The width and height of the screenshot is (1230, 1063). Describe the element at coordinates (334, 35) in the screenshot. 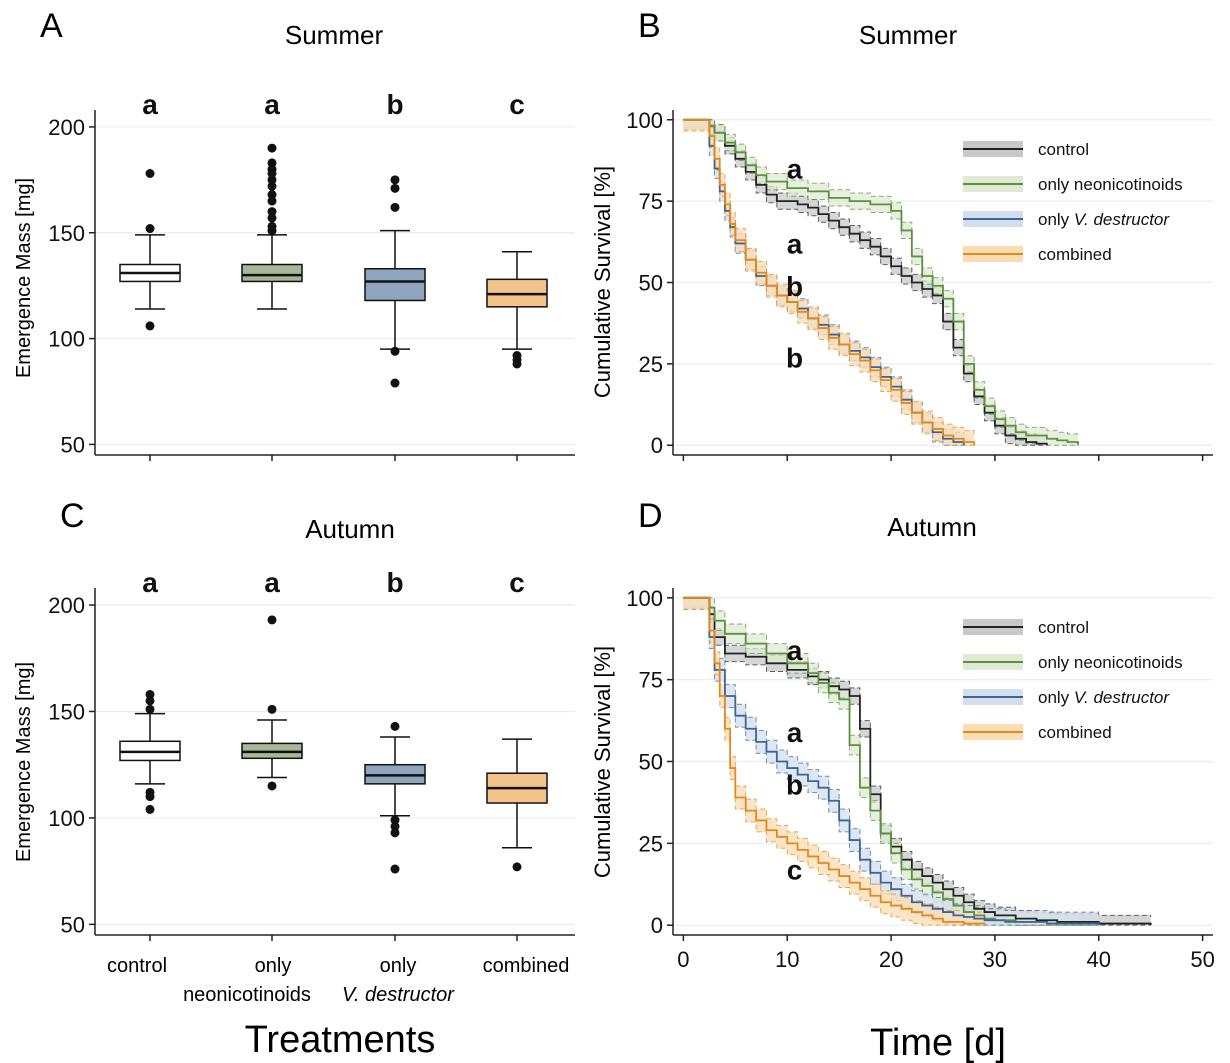

I see `panel-a-title: Summer` at that location.